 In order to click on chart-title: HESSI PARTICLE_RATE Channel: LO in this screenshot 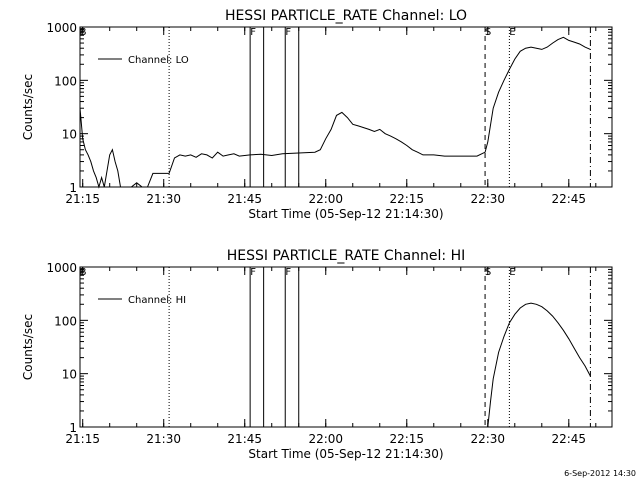, I will do `click(346, 16)`.